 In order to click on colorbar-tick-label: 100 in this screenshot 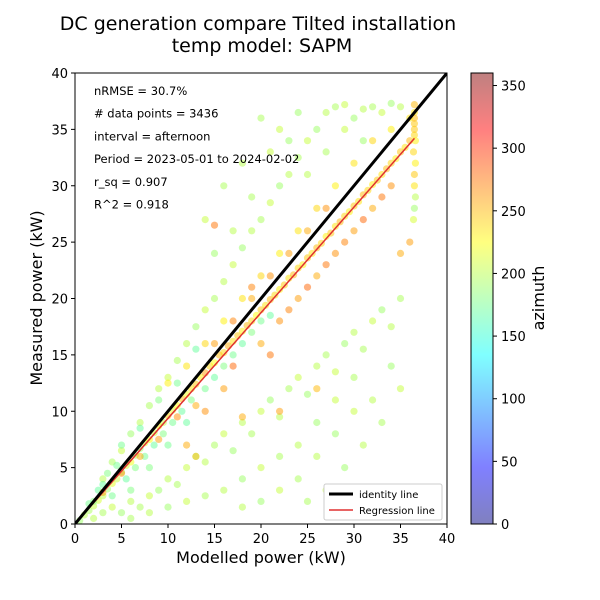, I will do `click(513, 400)`.